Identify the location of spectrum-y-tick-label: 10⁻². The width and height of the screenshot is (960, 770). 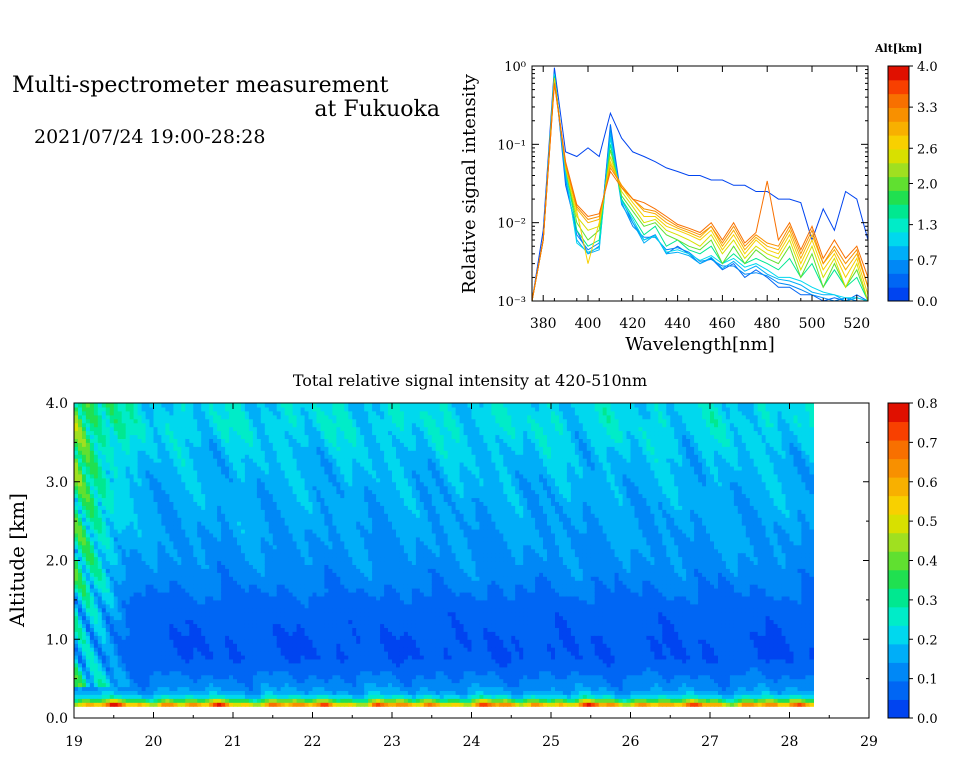
(511, 224).